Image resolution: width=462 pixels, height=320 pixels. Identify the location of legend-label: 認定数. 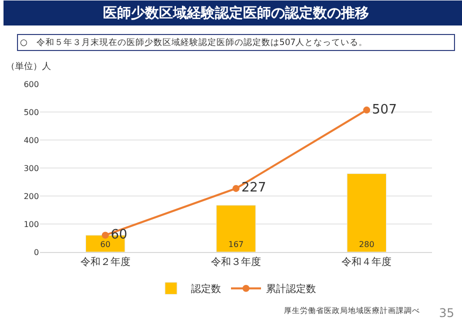
(206, 289).